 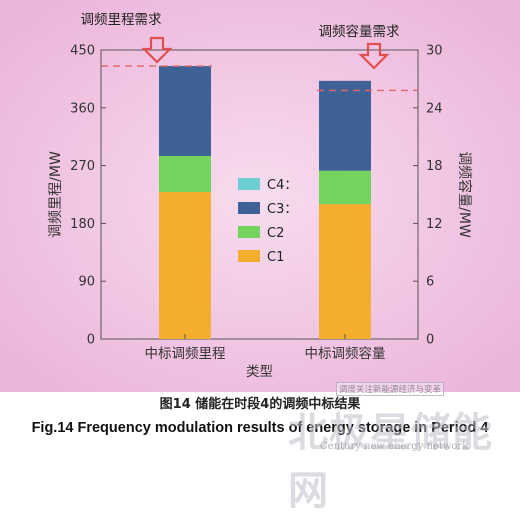 I want to click on watermark-logo: 北极星储能网, so click(x=390, y=462).